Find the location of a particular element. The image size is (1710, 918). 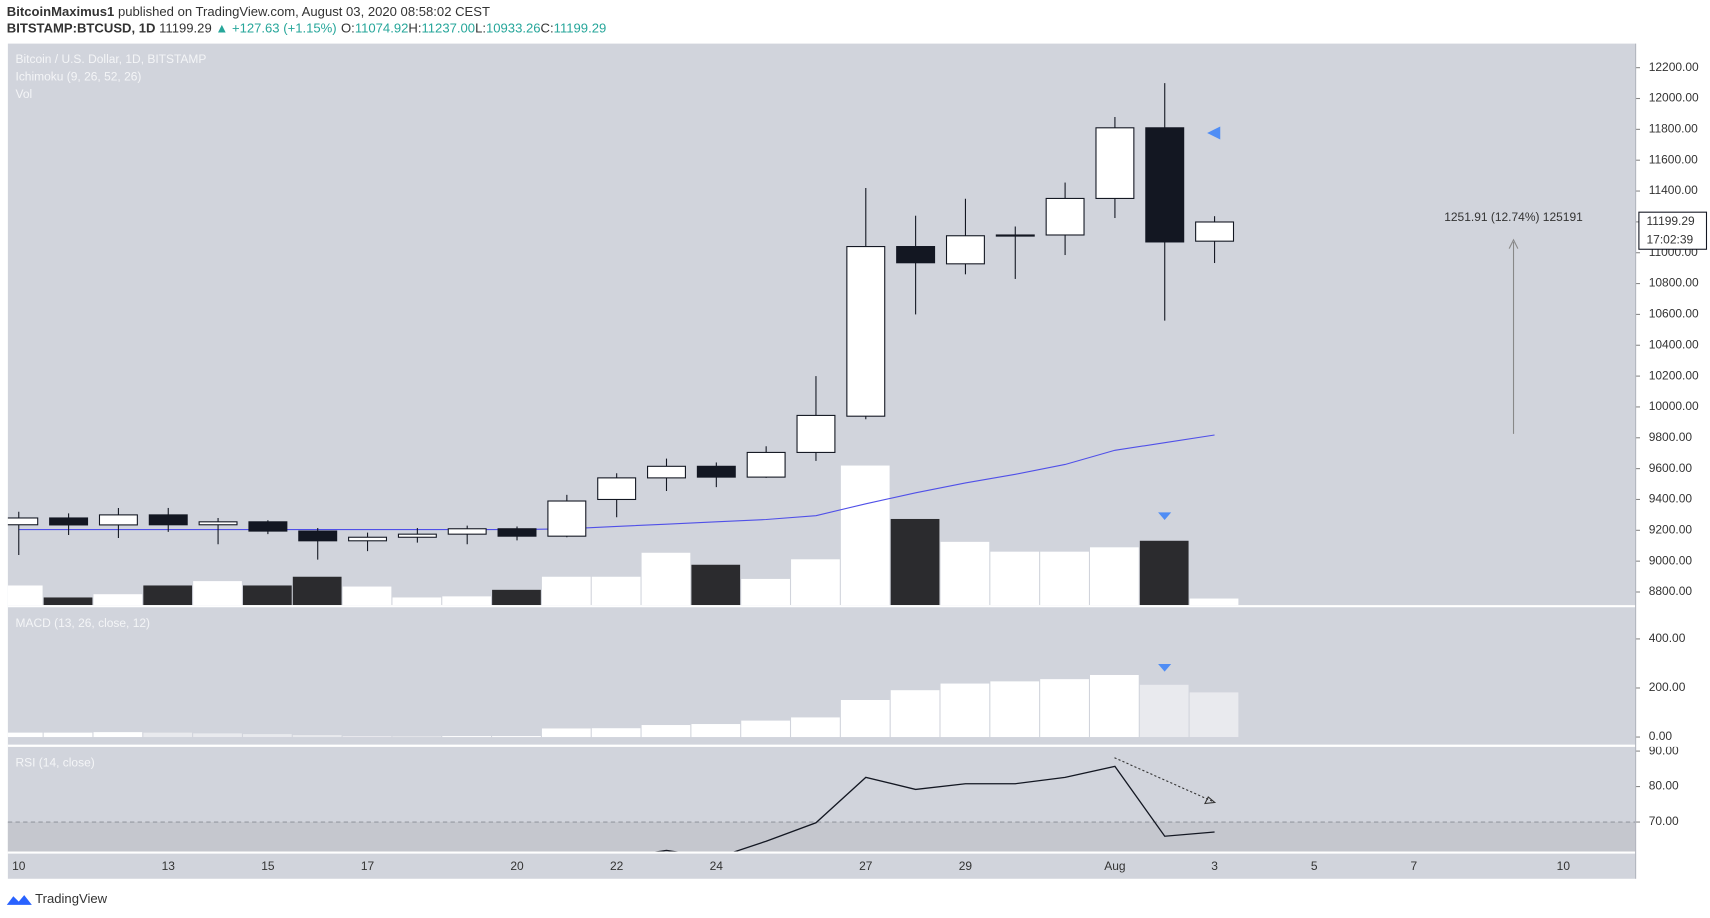

x-tick-label: 29 is located at coordinates (966, 866).